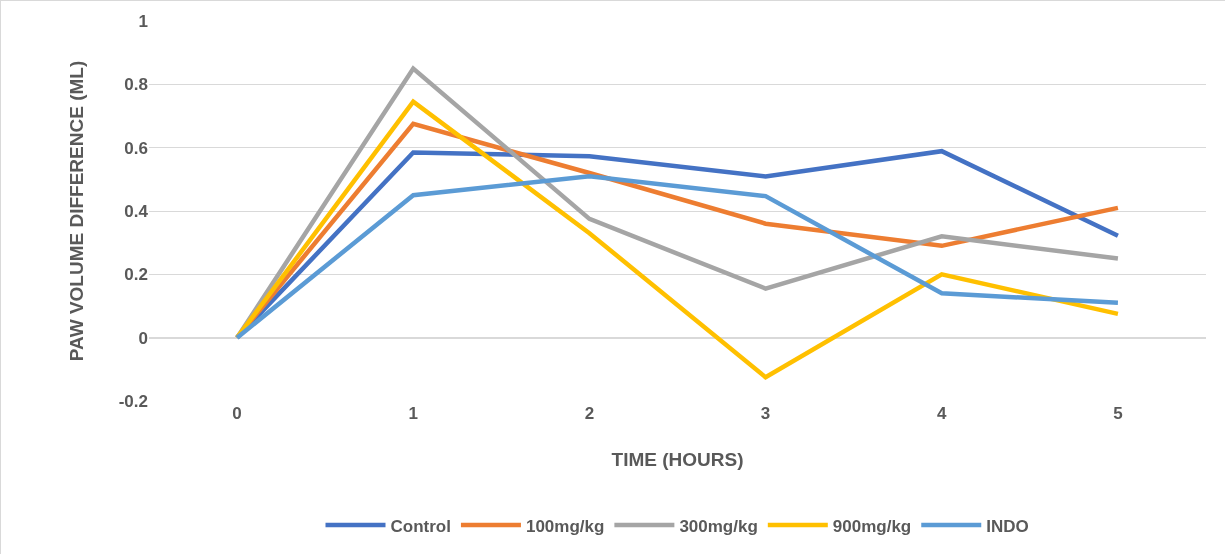  What do you see at coordinates (589, 413) in the screenshot?
I see `x-tick-label: 2` at bounding box center [589, 413].